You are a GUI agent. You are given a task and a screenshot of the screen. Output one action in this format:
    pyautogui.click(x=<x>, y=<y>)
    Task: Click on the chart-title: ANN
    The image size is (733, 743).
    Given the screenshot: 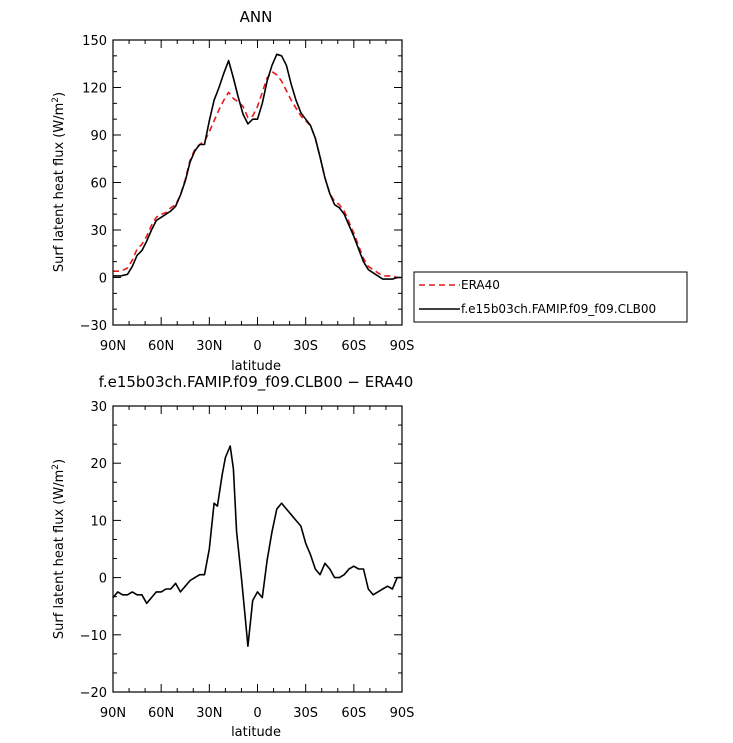 What is the action you would take?
    pyautogui.click(x=256, y=17)
    